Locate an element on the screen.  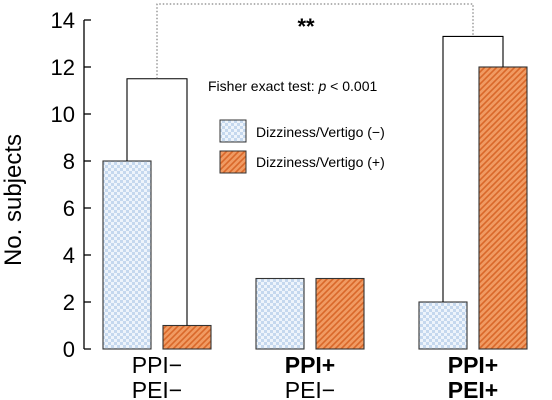
y-tick-label: 2 is located at coordinates (69, 302).